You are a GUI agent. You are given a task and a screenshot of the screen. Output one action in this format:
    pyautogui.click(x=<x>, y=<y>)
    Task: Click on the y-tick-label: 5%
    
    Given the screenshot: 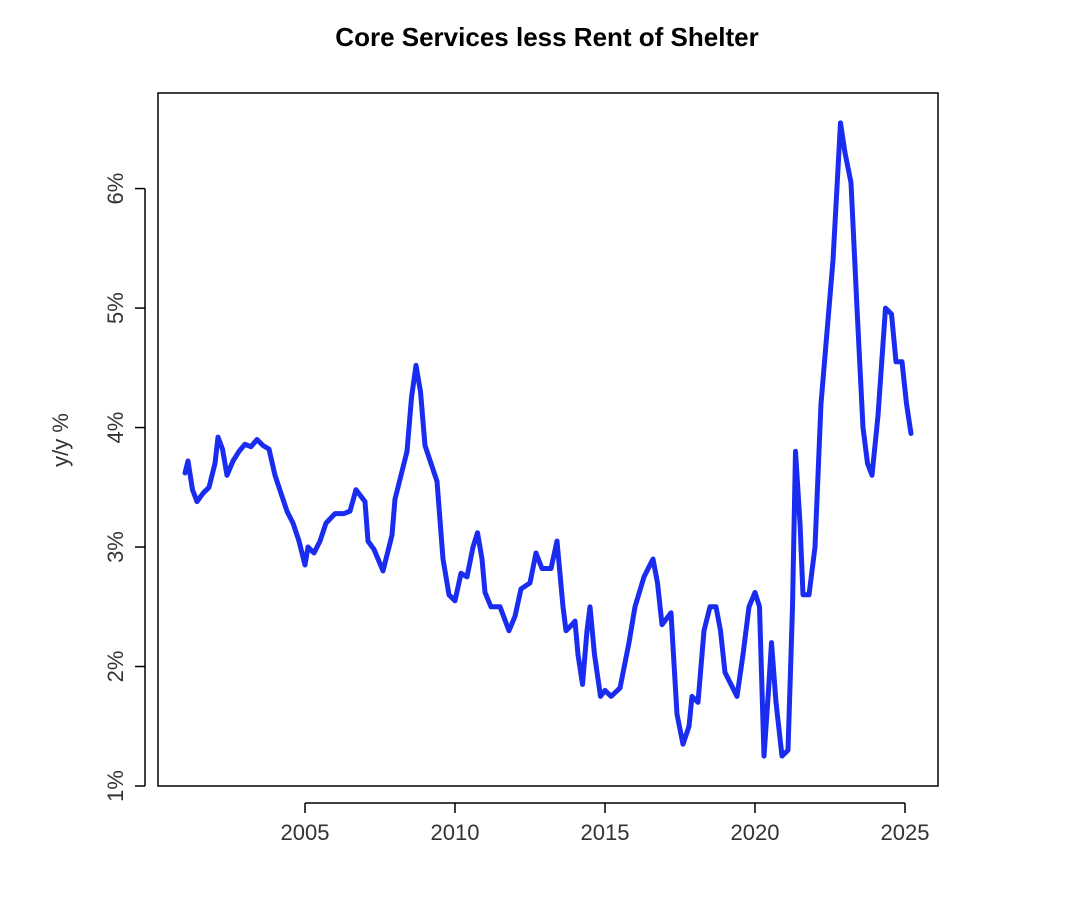 What is the action you would take?
    pyautogui.click(x=115, y=308)
    